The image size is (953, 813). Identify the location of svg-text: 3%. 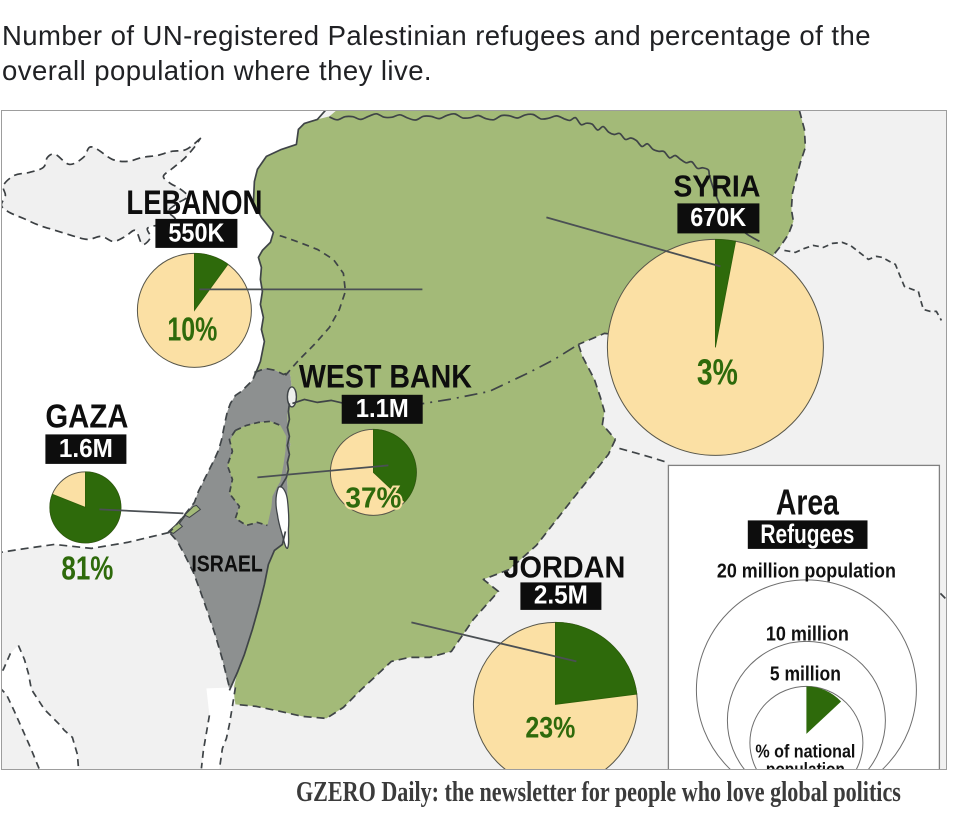
(717, 371).